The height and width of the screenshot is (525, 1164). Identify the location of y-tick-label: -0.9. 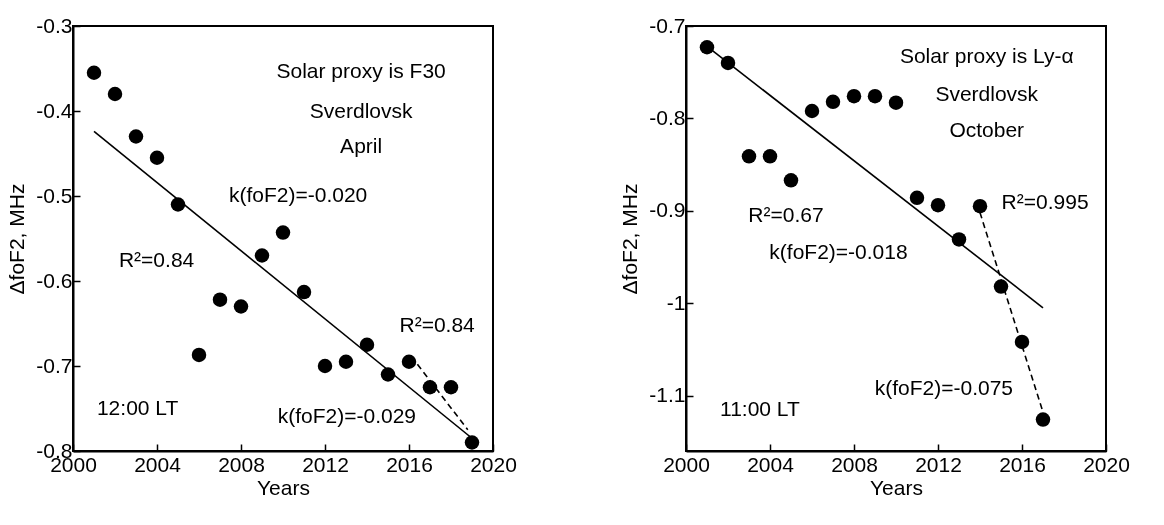
(667, 210).